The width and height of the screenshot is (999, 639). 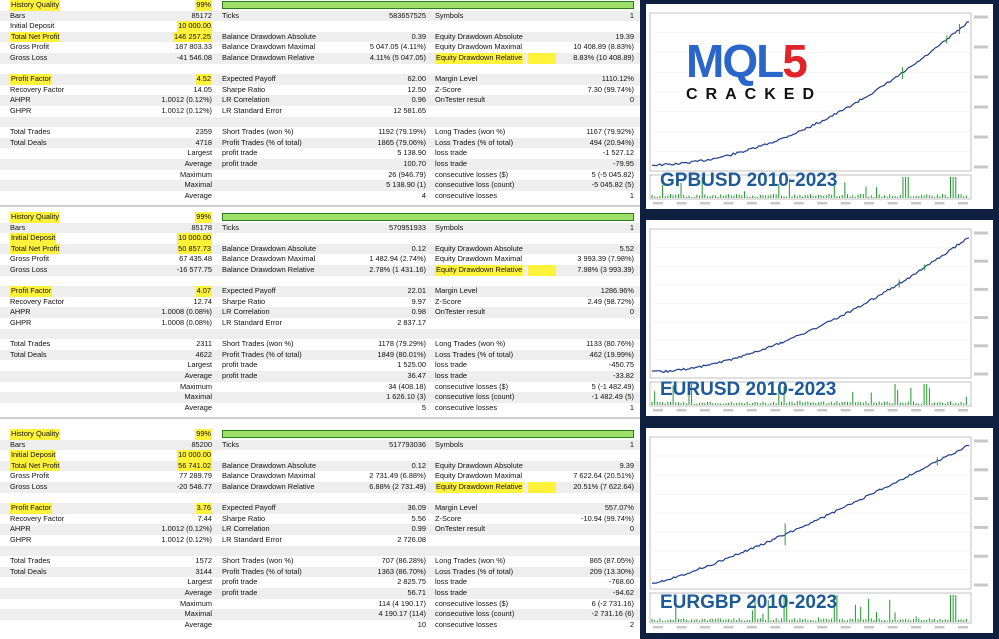 What do you see at coordinates (475, 185) in the screenshot?
I see `report-cell-l3: consecutive loss (count)` at bounding box center [475, 185].